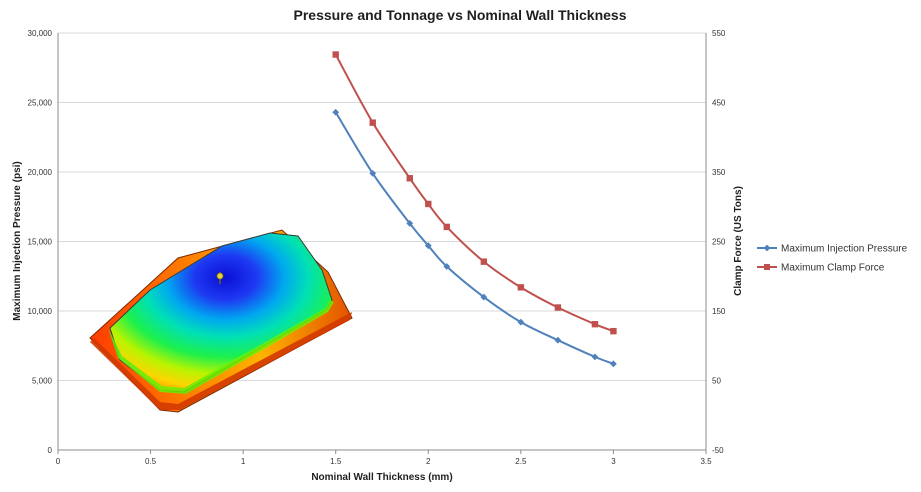 This screenshot has width=921, height=492. I want to click on y-tick-label: 10,000, so click(40, 311).